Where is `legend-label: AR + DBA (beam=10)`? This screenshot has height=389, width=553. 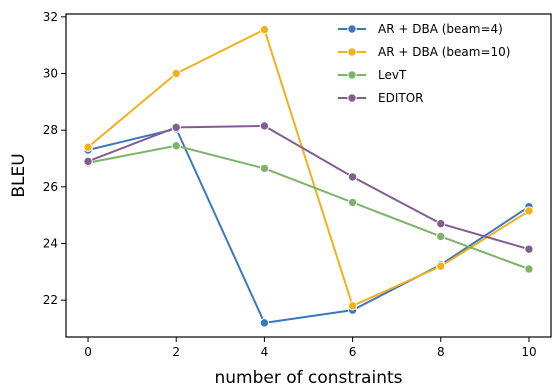
legend-label: AR + DBA (beam=10) is located at coordinates (444, 52).